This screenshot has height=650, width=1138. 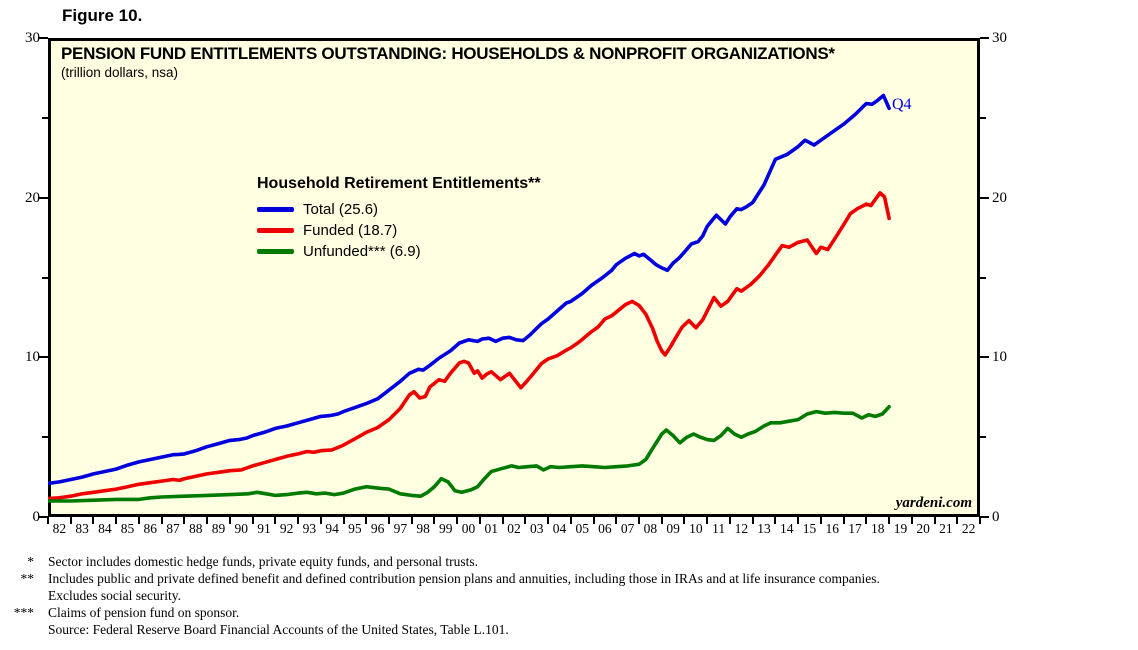 What do you see at coordinates (999, 197) in the screenshot?
I see `y-axis-label-right: 20` at bounding box center [999, 197].